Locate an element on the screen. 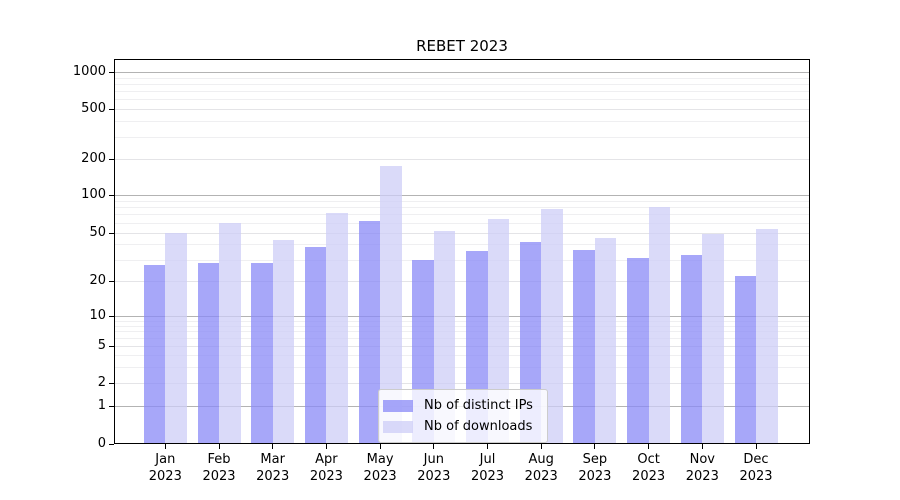 This screenshot has height=500, width=900. bar-downloads-dec is located at coordinates (767, 336).